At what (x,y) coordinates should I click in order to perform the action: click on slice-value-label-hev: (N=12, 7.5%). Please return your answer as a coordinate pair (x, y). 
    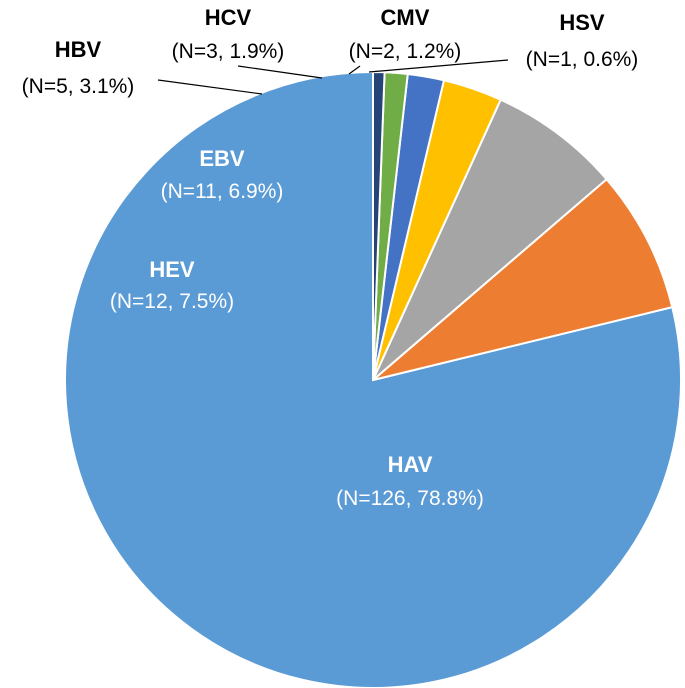
    Looking at the image, I should click on (172, 301).